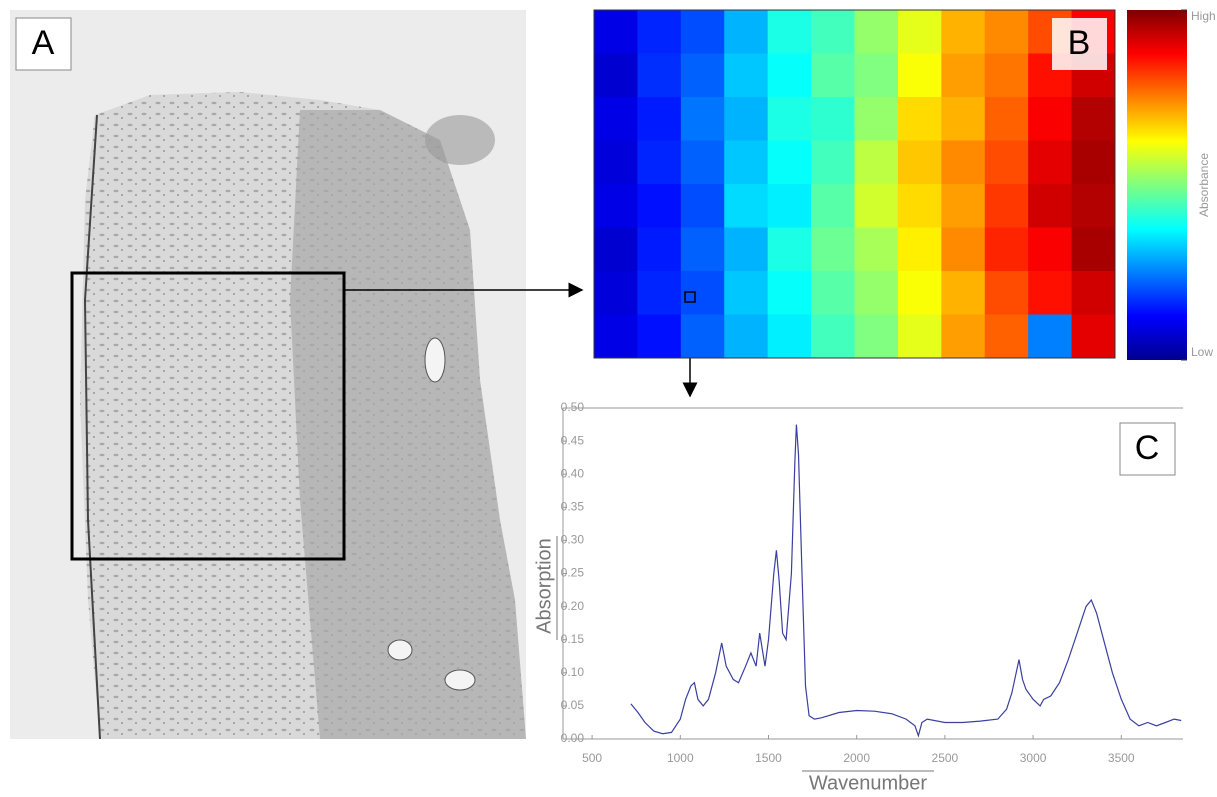  Describe the element at coordinates (768, 758) in the screenshot. I see `x-tick-label: 1500` at that location.